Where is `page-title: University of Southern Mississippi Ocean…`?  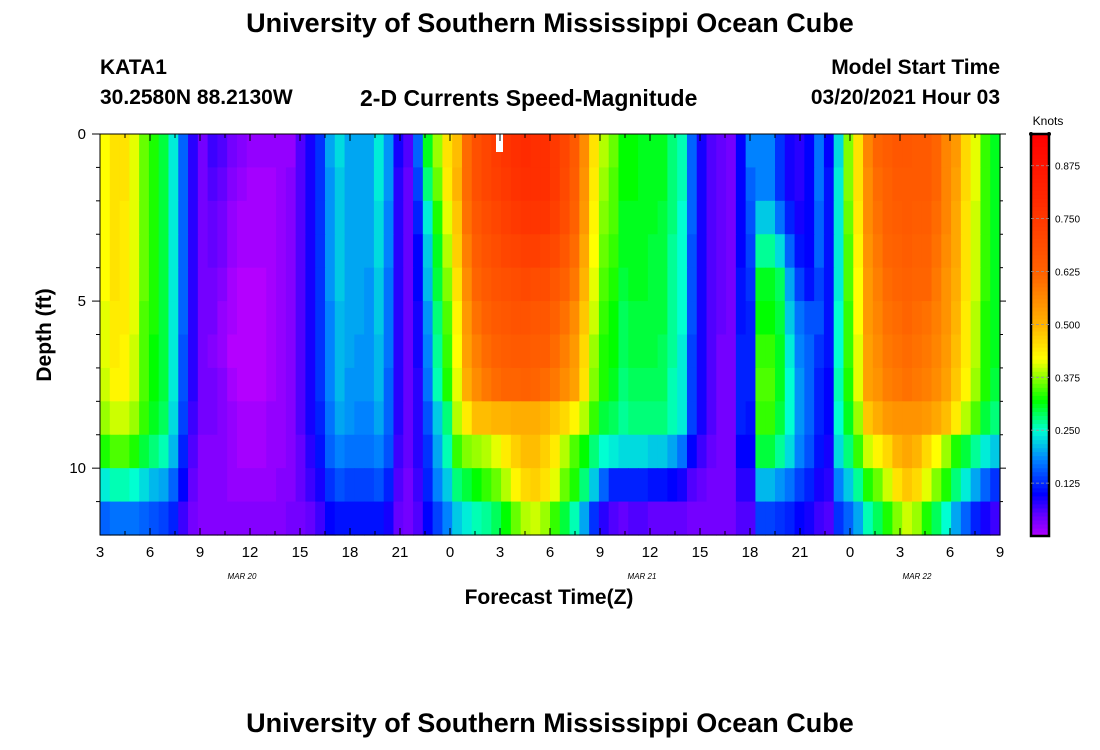
page-title: University of Southern Mississippi Ocean… is located at coordinates (550, 23).